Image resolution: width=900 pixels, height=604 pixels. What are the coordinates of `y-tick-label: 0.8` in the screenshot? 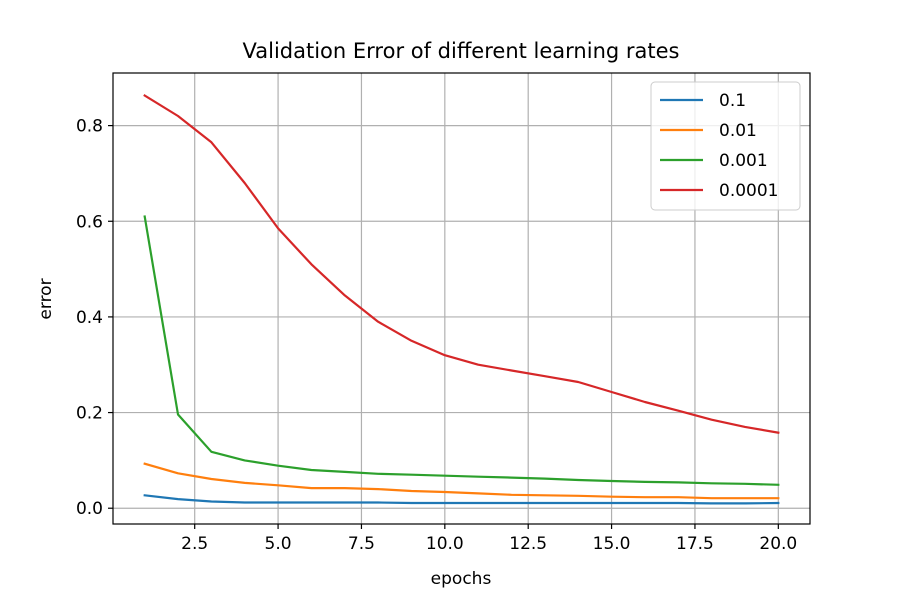 It's located at (89, 127).